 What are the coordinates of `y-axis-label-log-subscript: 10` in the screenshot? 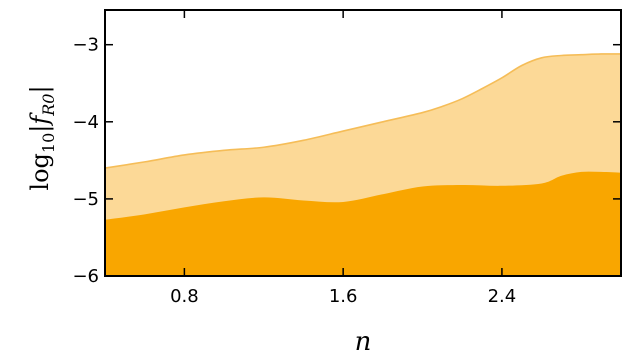 It's located at (48, 143).